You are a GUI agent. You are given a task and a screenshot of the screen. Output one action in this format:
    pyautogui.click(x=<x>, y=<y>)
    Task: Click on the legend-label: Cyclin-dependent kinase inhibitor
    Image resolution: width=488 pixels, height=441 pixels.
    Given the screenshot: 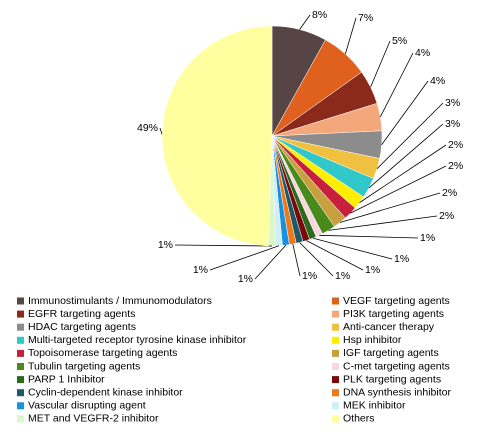 What is the action you would take?
    pyautogui.click(x=105, y=392)
    